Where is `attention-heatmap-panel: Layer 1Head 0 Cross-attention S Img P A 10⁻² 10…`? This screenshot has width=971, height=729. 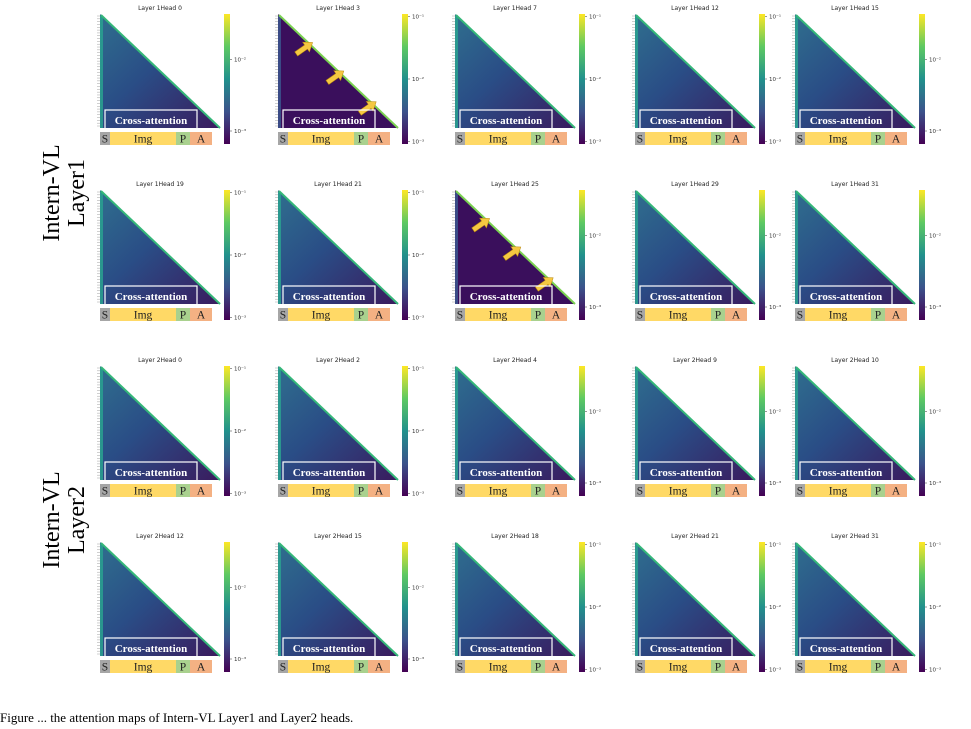 attention-heatmap-panel: Layer 1Head 0 Cross-attention S Img P A 10⁻² 10… is located at coordinates (171, 75).